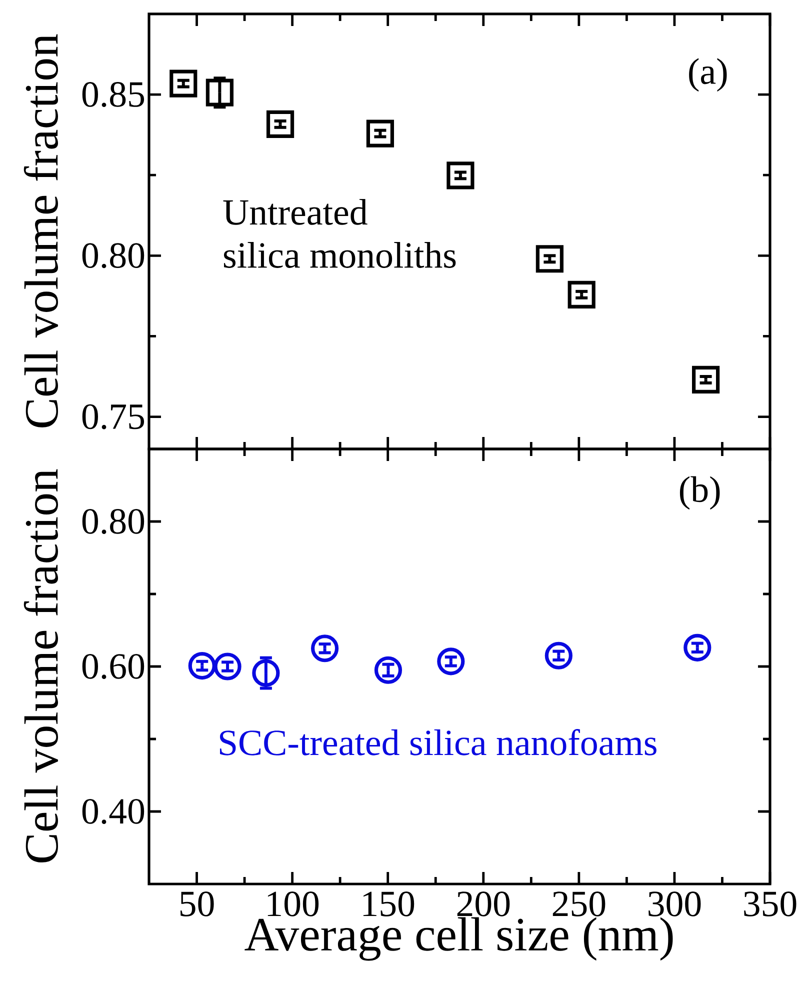 The height and width of the screenshot is (991, 798). What do you see at coordinates (197, 904) in the screenshot?
I see `x-tick-label: 50` at bounding box center [197, 904].